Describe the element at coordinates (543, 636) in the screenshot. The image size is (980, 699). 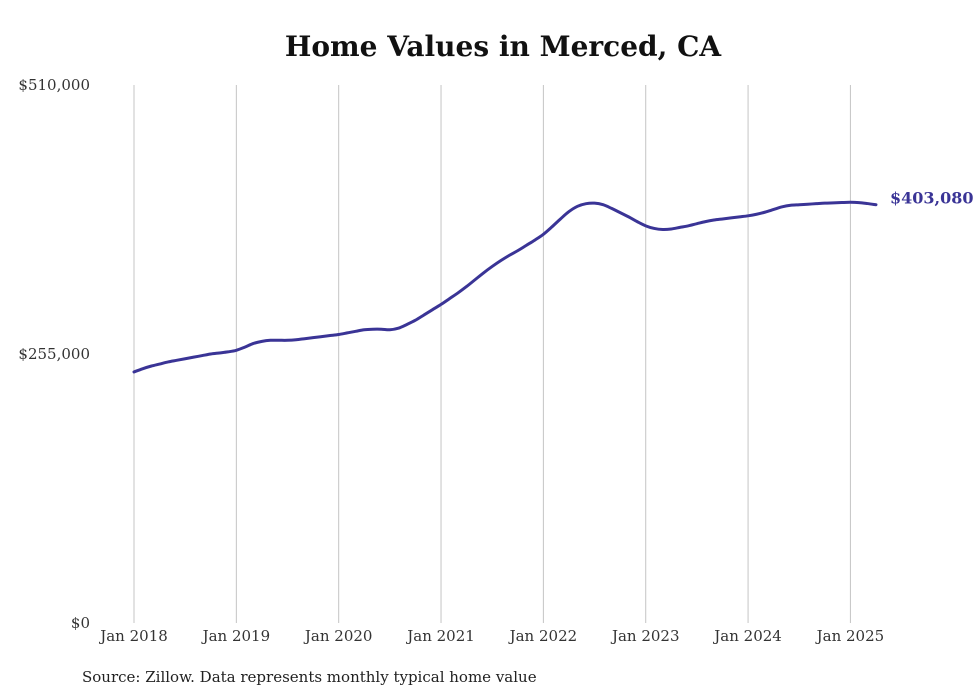
I see `x-tick-label: Jan 2022` at that location.